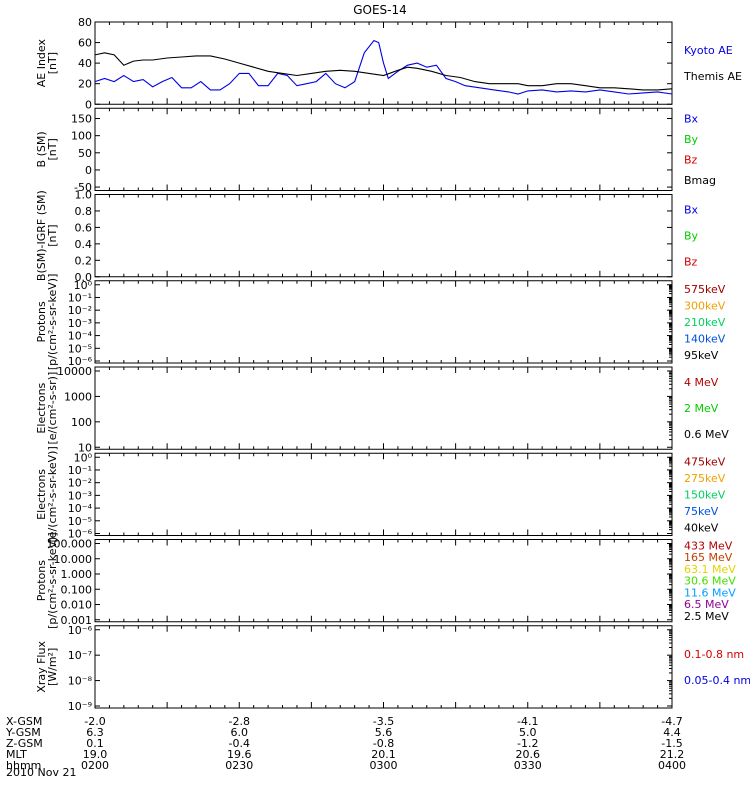 The width and height of the screenshot is (750, 800). What do you see at coordinates (701, 511) in the screenshot?
I see `legend-entry: 75keV` at bounding box center [701, 511].